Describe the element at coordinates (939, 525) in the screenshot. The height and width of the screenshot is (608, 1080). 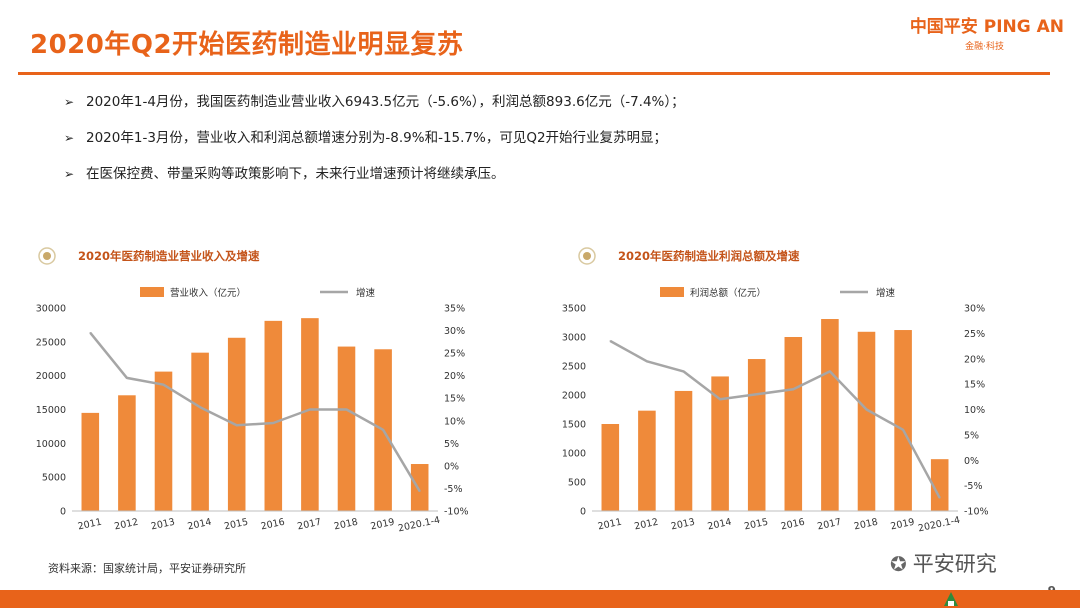
I see `x-tick-label: 2020.1-4` at that location.